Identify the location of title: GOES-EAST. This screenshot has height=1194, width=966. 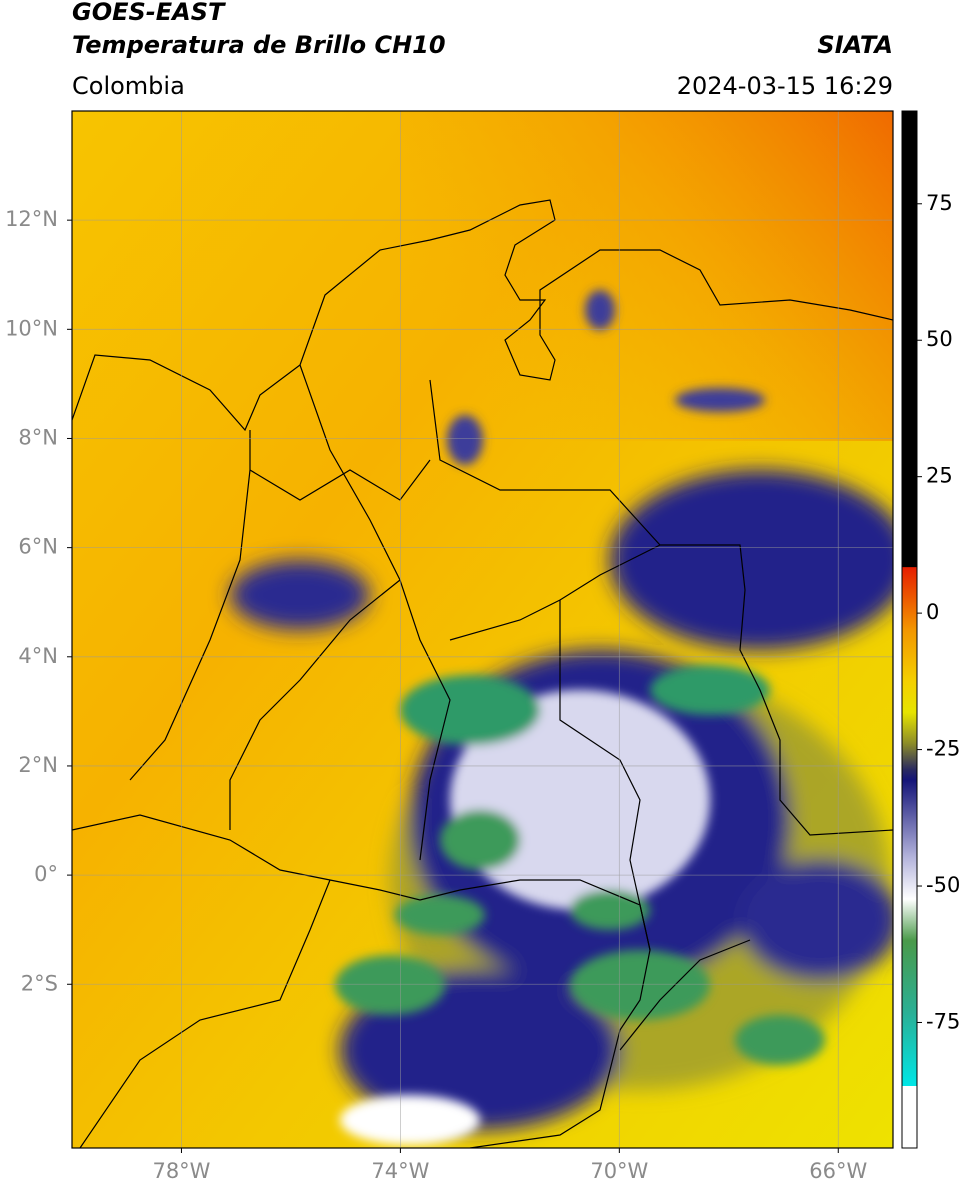
(149, 13).